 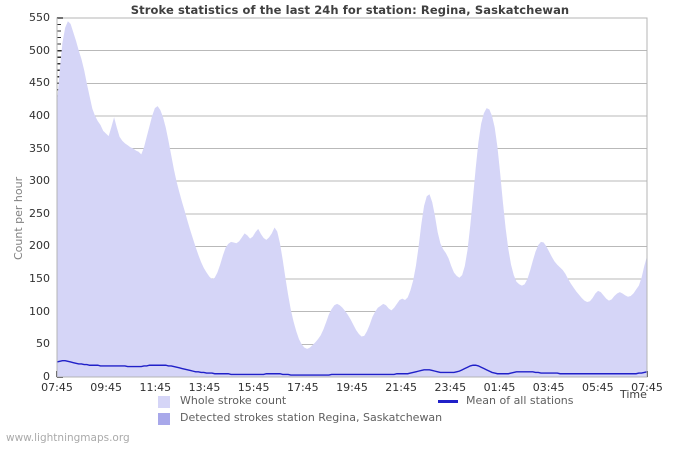 What do you see at coordinates (39, 50) in the screenshot?
I see `y-tick-label: 500` at bounding box center [39, 50].